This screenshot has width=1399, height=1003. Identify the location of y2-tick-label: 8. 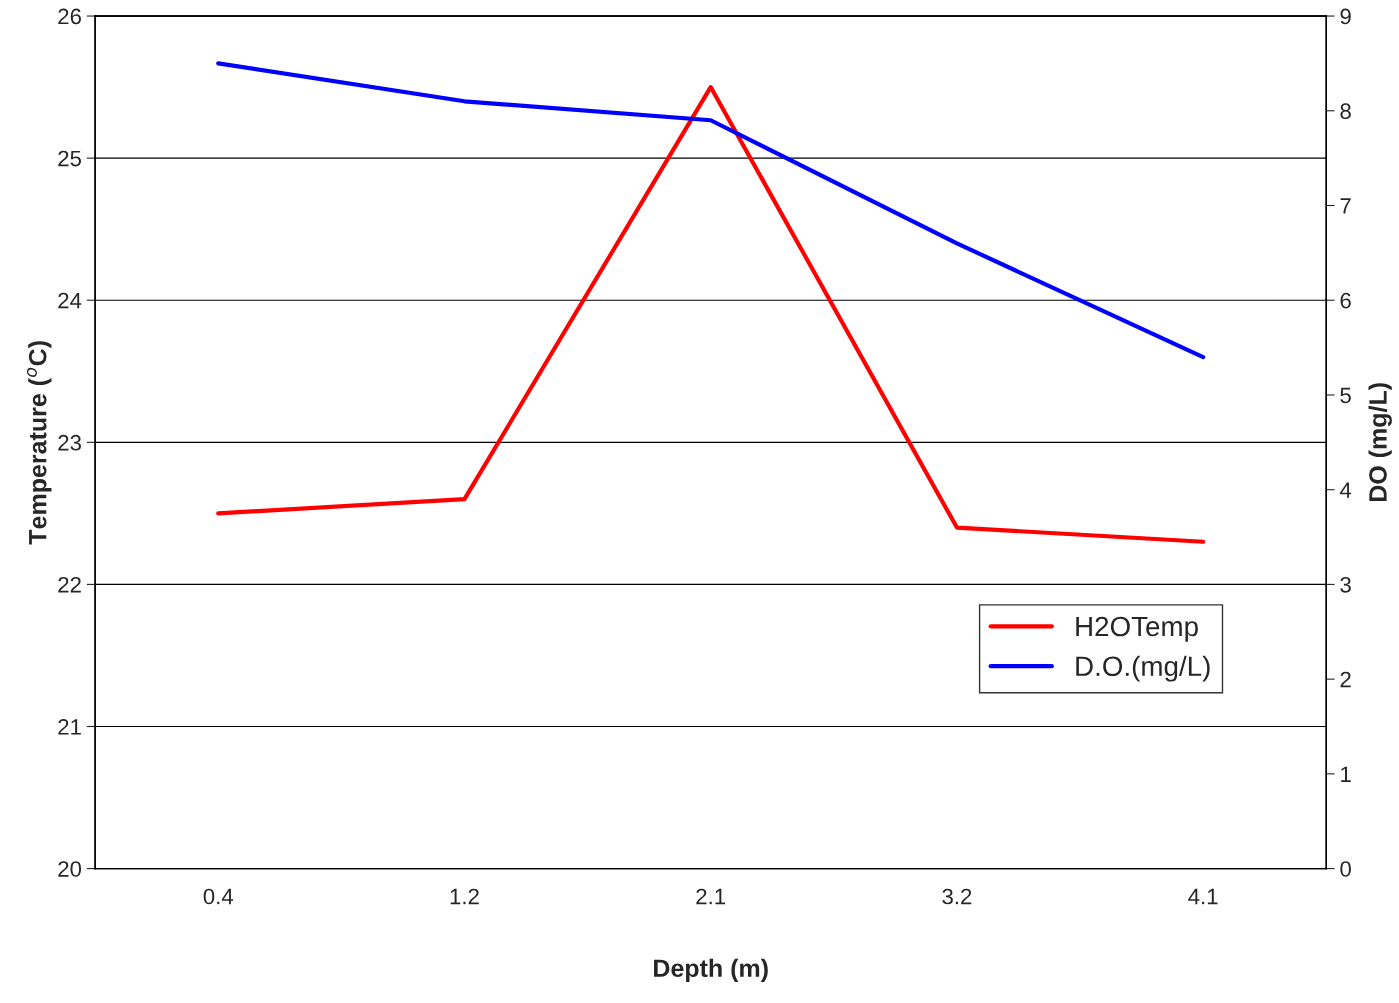
(1345, 111).